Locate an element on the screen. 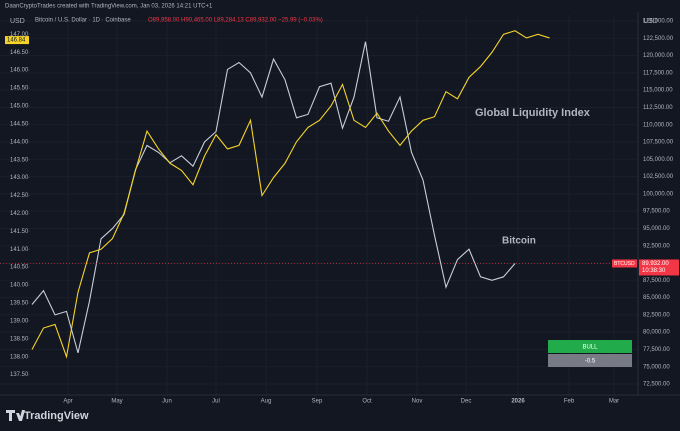 This screenshot has width=680, height=431. right-tick-label: 110,000.00 is located at coordinates (658, 125).